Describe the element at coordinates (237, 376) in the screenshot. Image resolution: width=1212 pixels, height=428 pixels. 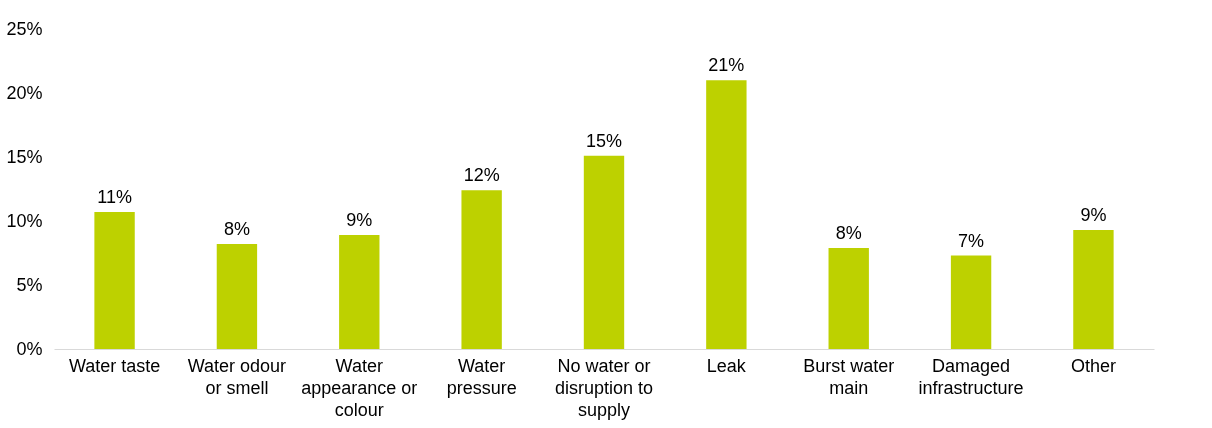
I see `x-tick-label: Water odour or smell` at that location.